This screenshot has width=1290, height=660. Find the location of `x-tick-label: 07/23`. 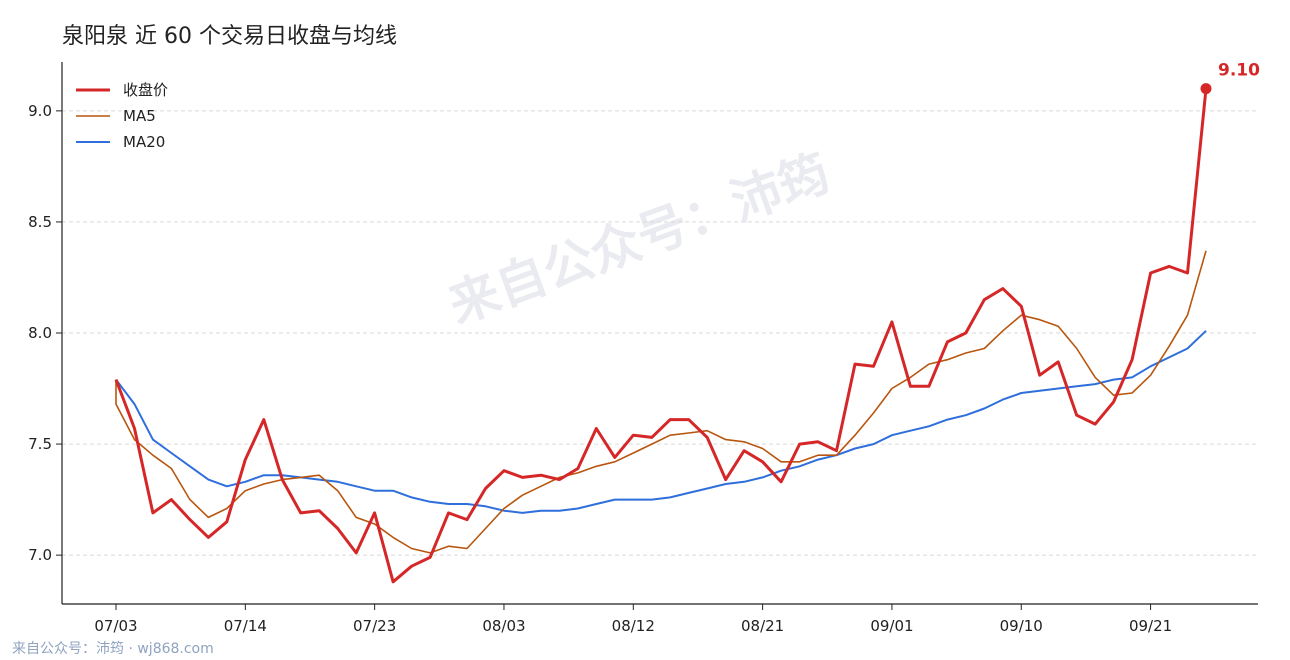

x-tick-label: 07/23 is located at coordinates (374, 626).